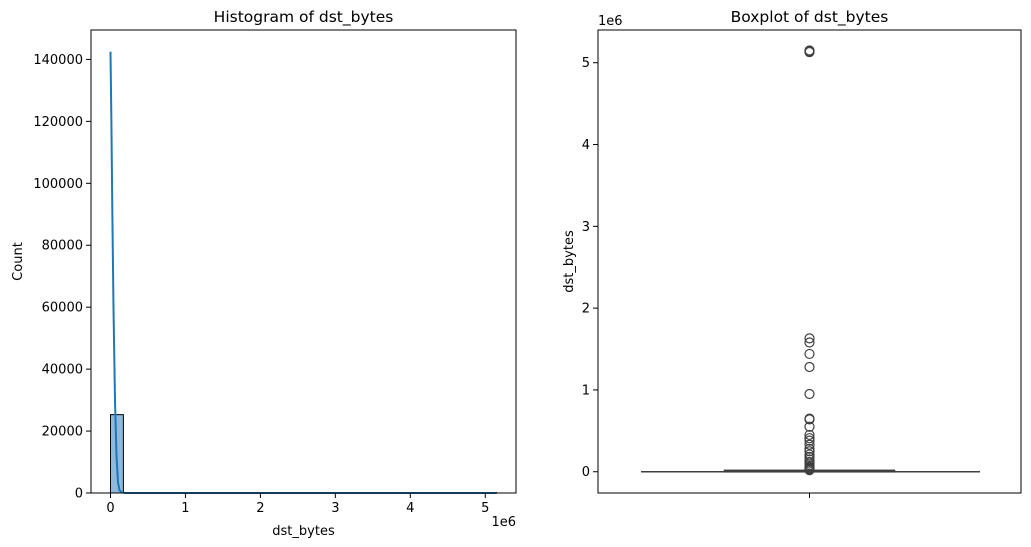  I want to click on y-tick-label: 2, so click(586, 309).